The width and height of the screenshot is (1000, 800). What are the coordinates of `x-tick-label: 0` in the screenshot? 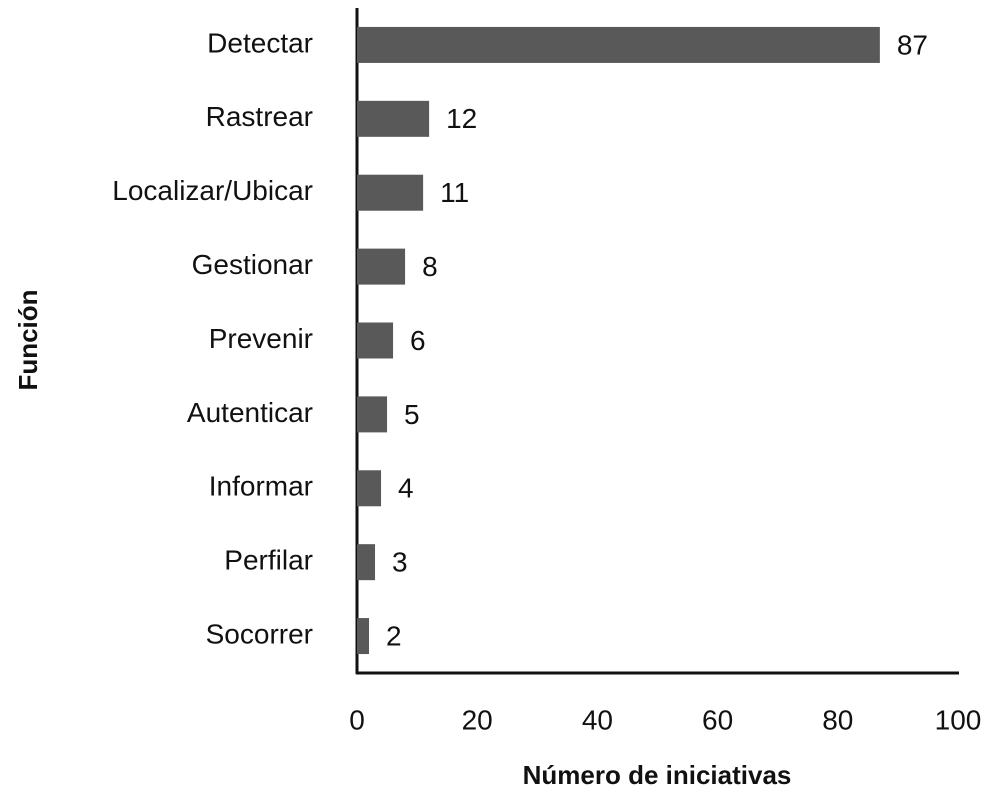 It's located at (357, 719).